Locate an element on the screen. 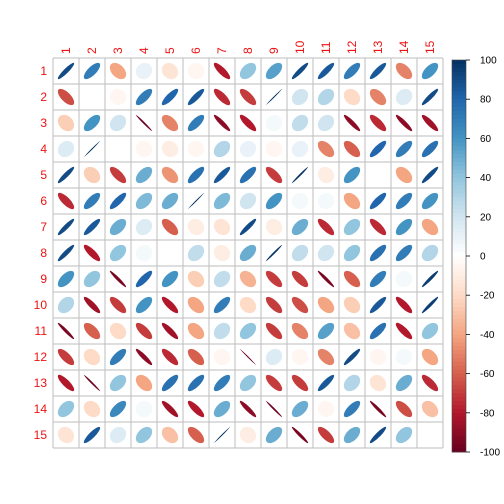  col-label-1: 1 is located at coordinates (66, 50).